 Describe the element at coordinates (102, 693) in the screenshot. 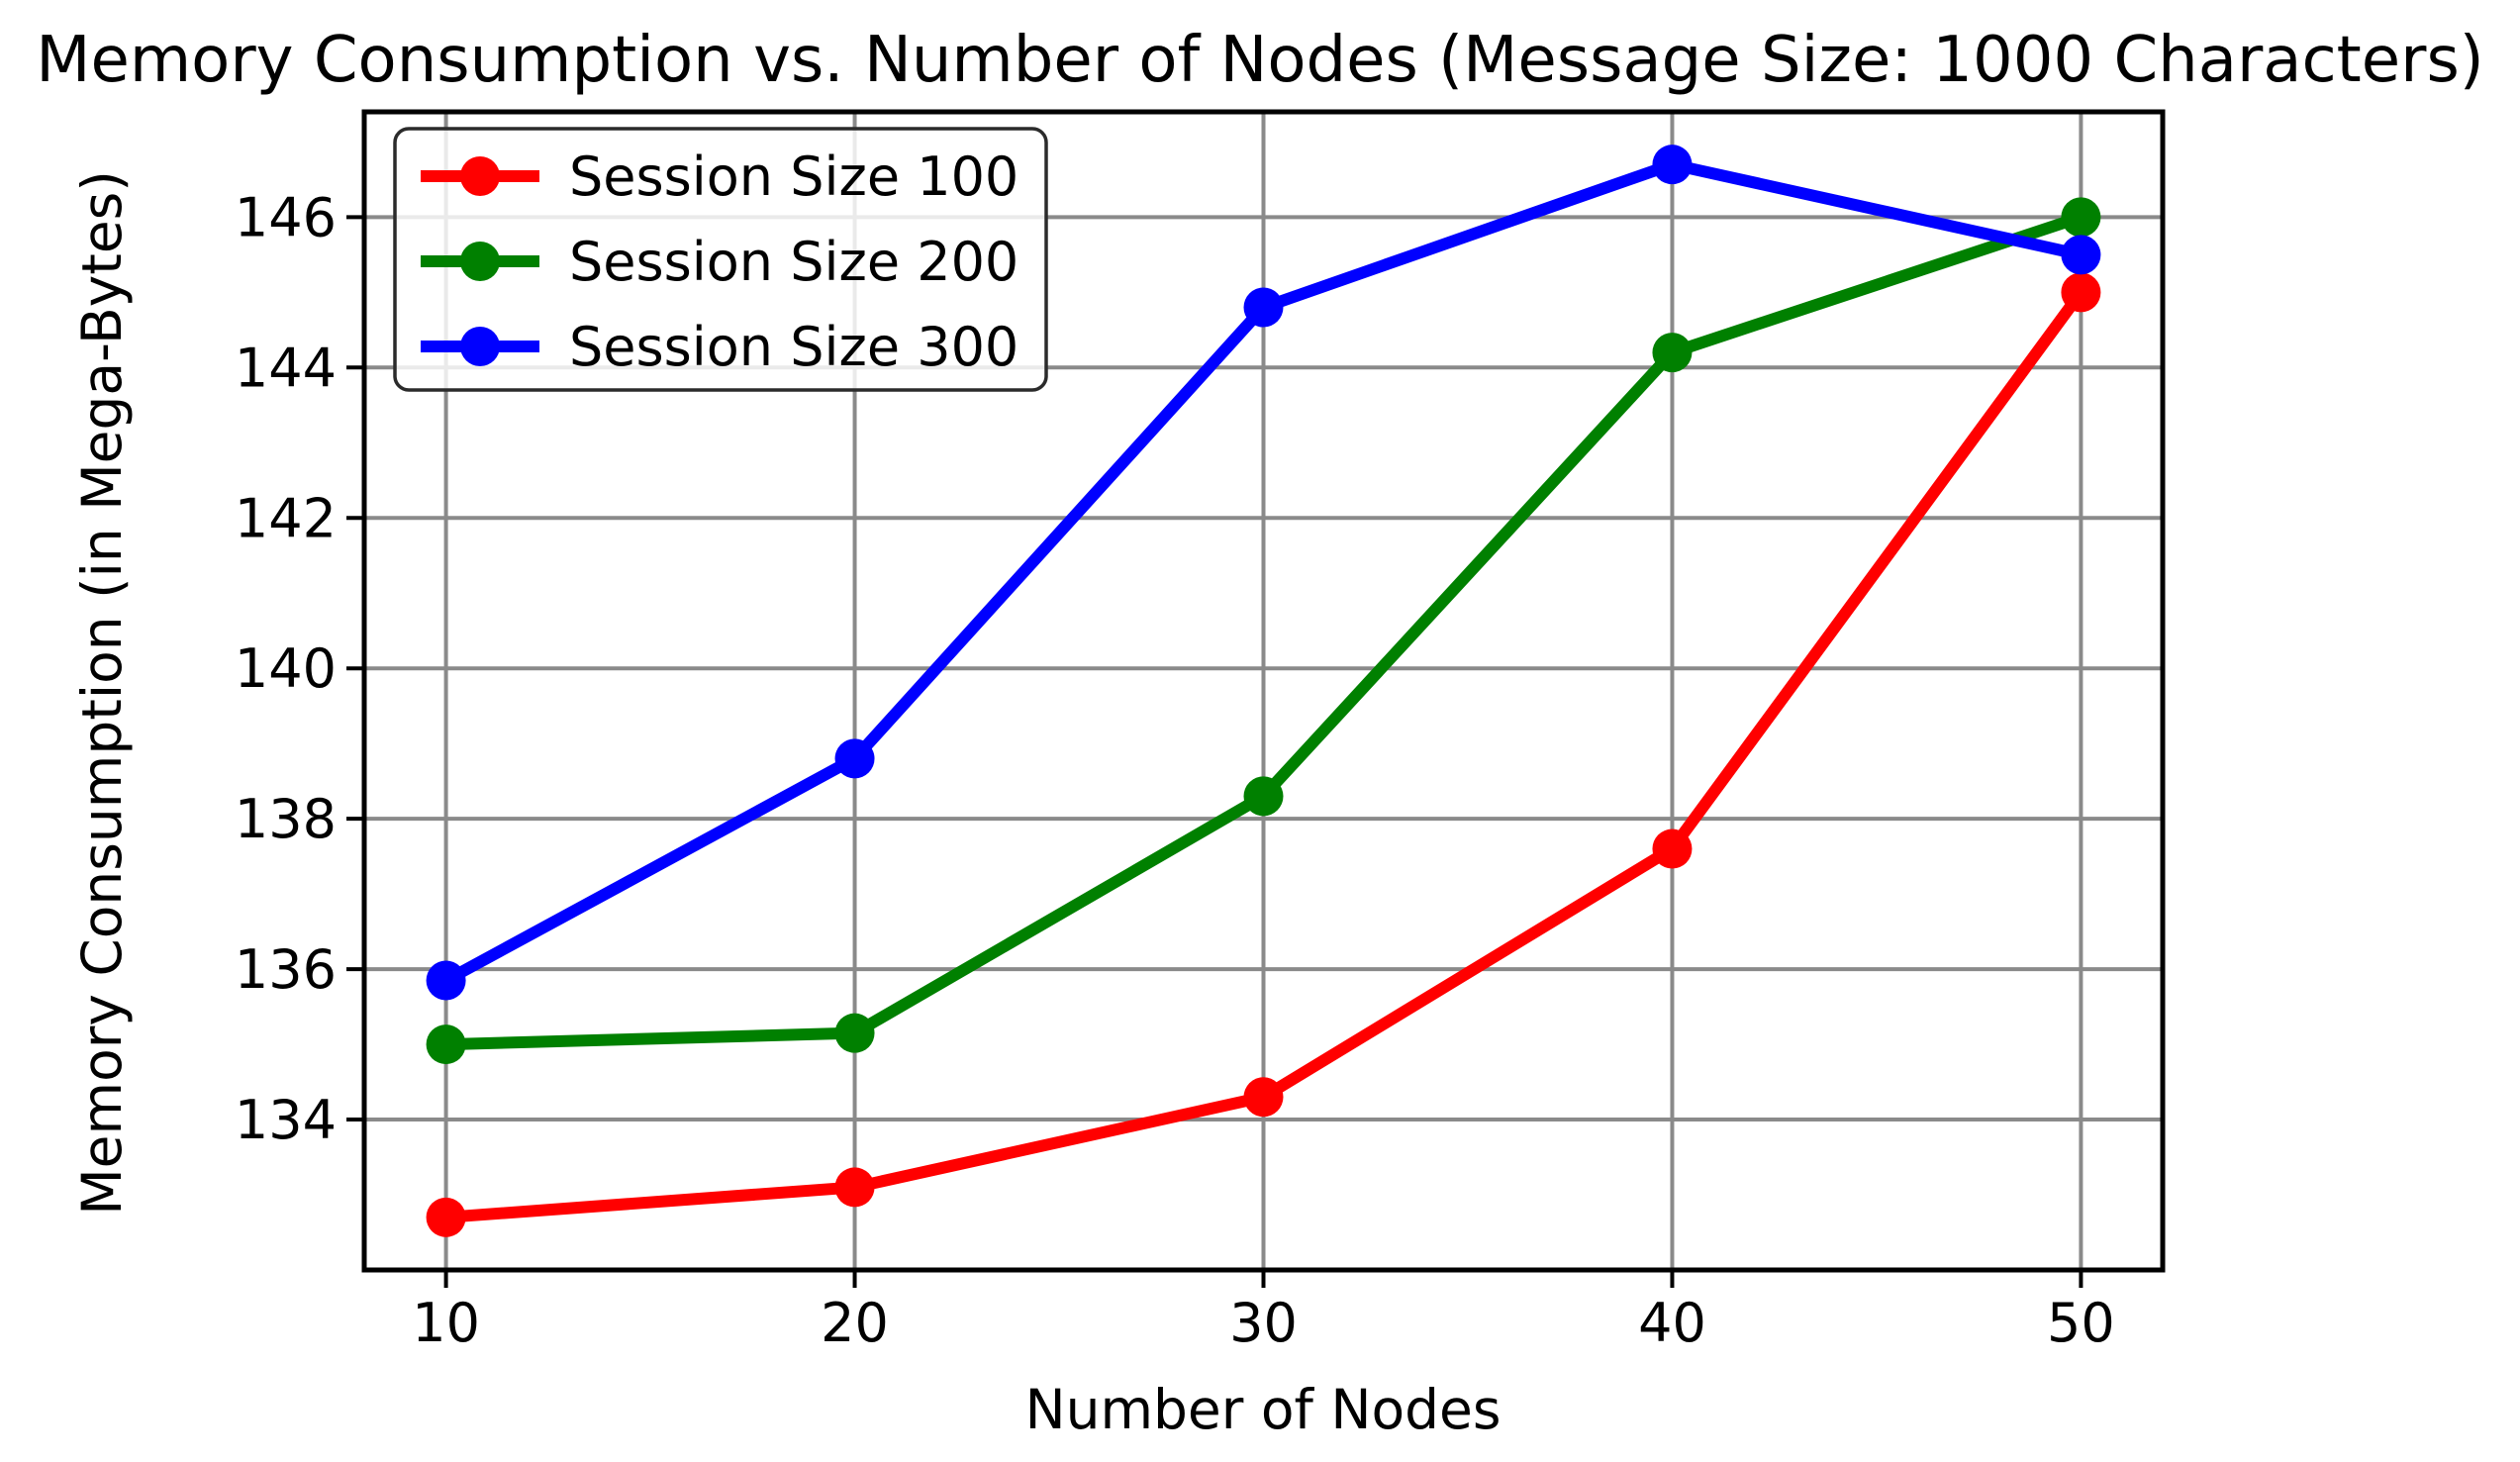

I see `y-axis-label: Memory Consumption (in Mega-Bytes)` at that location.